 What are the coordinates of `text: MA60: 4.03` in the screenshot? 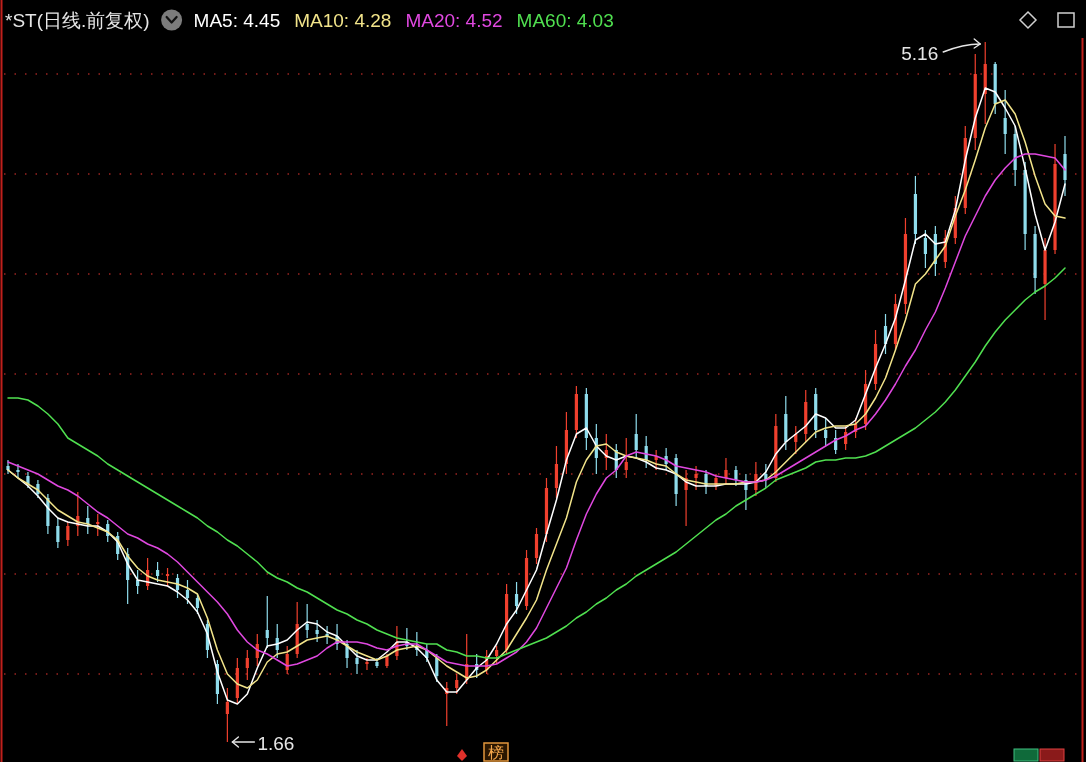 It's located at (565, 20).